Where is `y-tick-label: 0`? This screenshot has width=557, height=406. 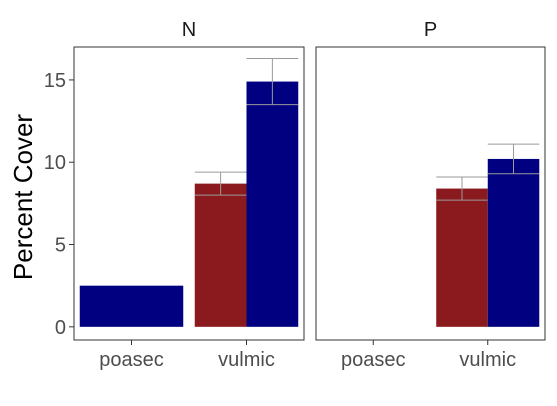
y-tick-label: 0 is located at coordinates (60, 328).